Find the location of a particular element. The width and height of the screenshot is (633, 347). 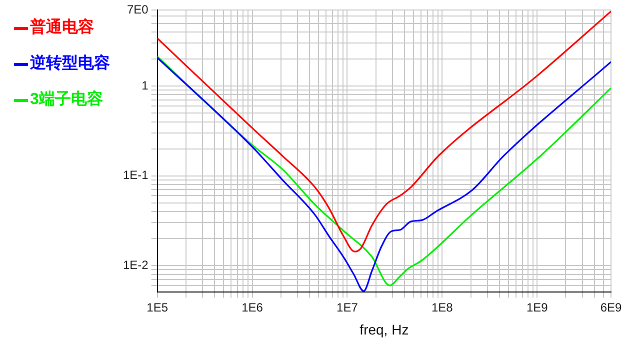

x-tick-label: 6E9 is located at coordinates (611, 307).